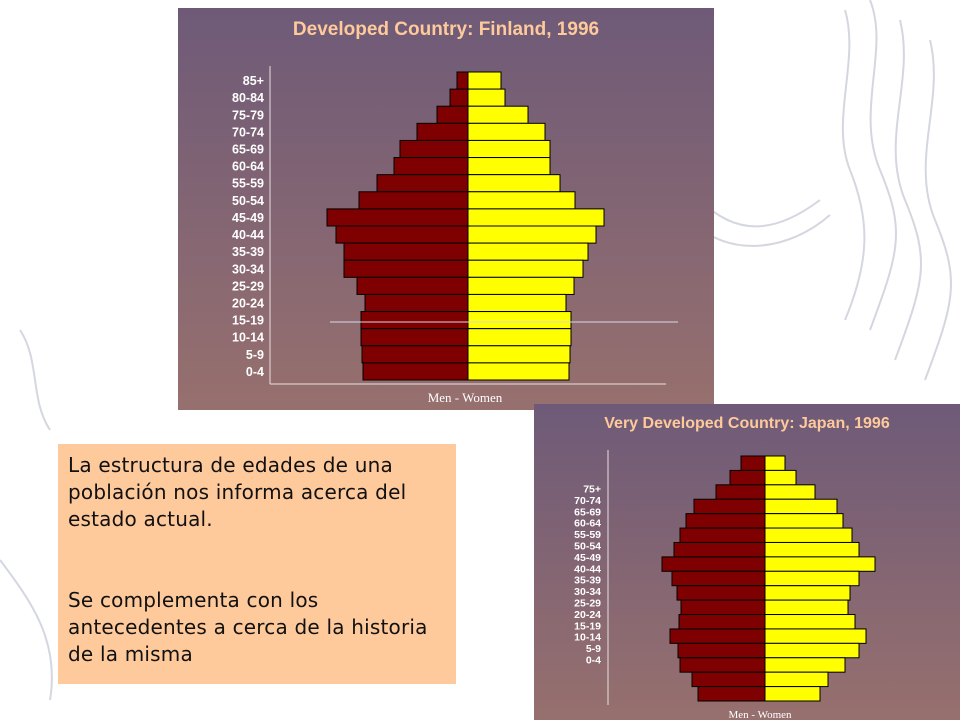 This screenshot has width=960, height=720. What do you see at coordinates (747, 423) in the screenshot?
I see `chart-title: Very Developed Country: Japan, 1996` at bounding box center [747, 423].